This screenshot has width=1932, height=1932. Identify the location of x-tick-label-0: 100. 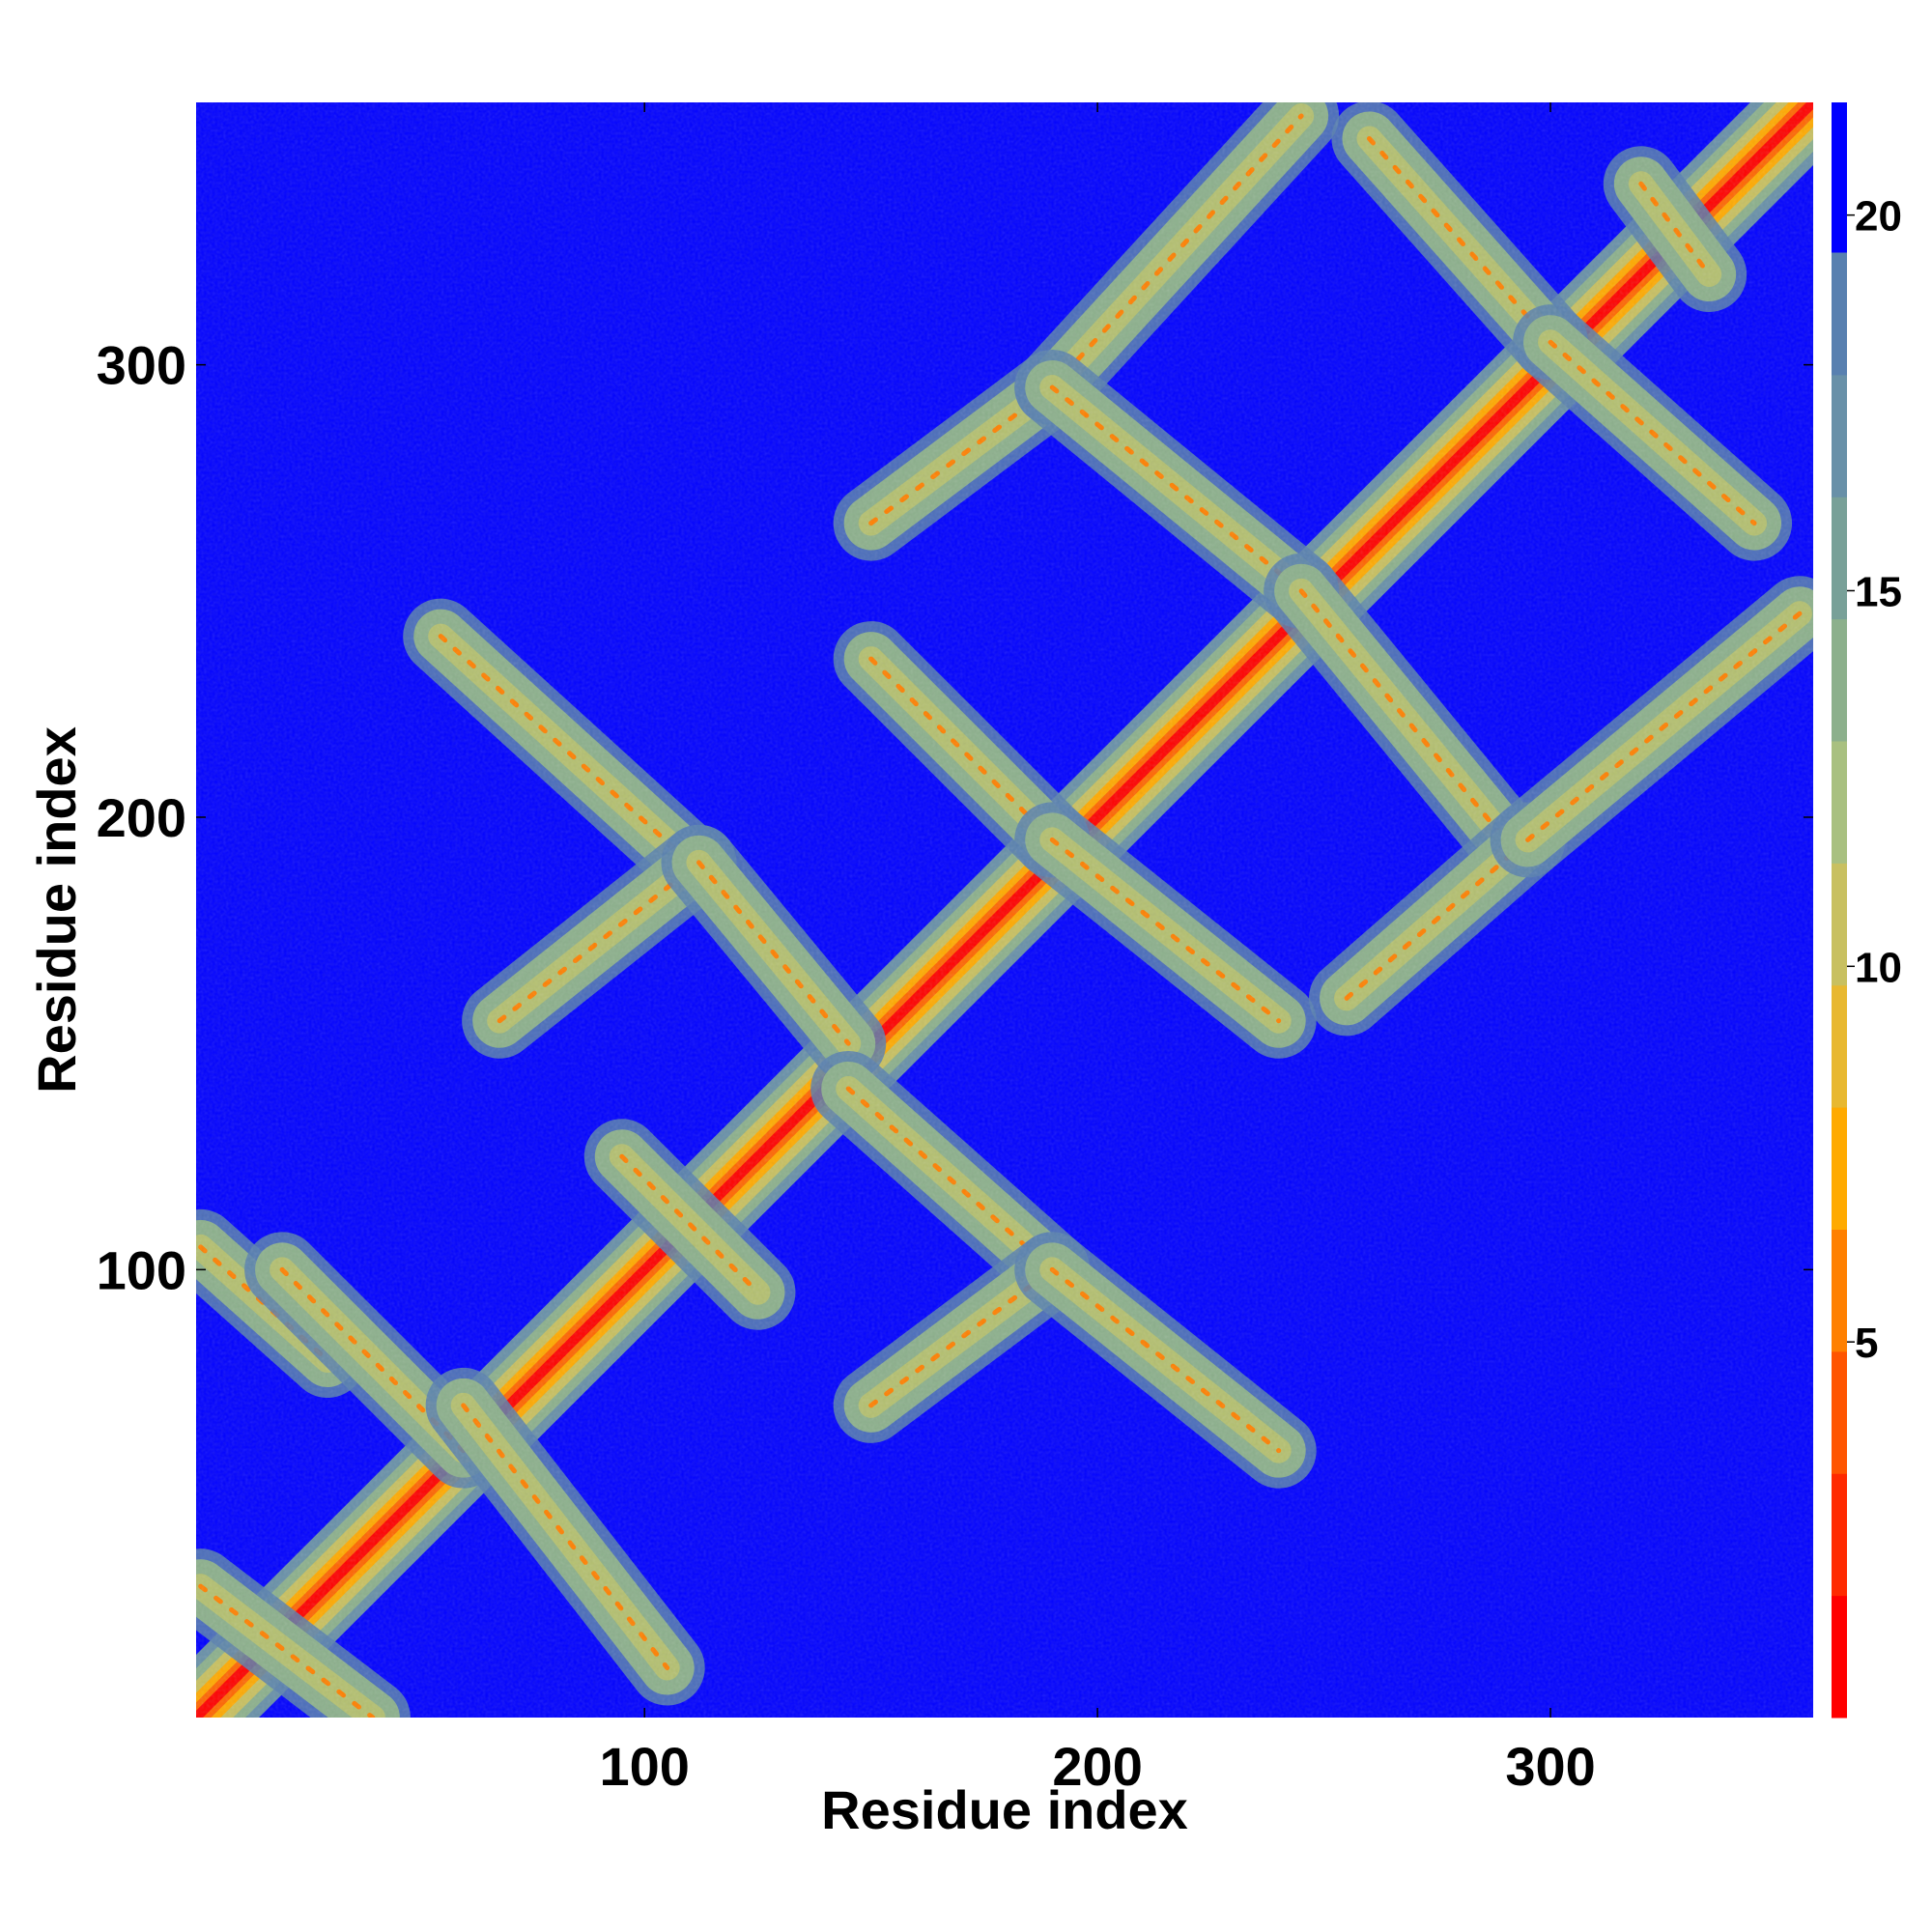
(644, 1766).